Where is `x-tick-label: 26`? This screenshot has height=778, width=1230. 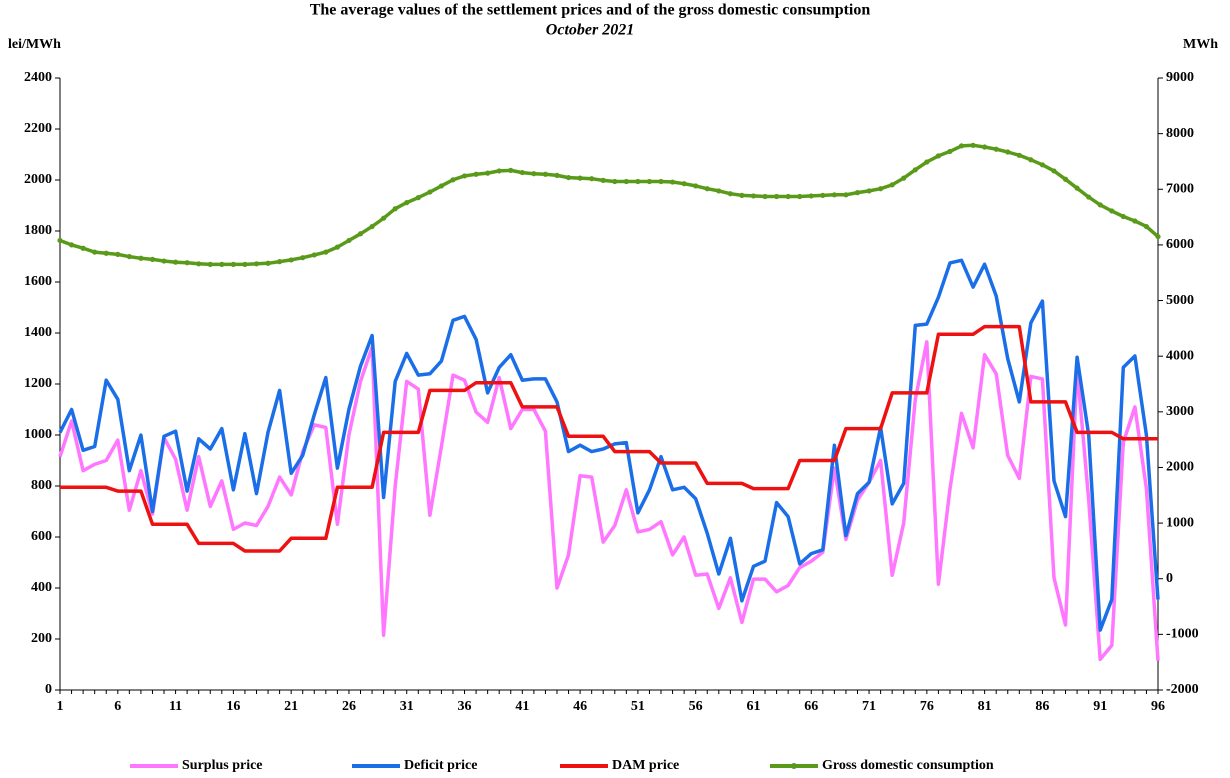
x-tick-label: 26 is located at coordinates (349, 706).